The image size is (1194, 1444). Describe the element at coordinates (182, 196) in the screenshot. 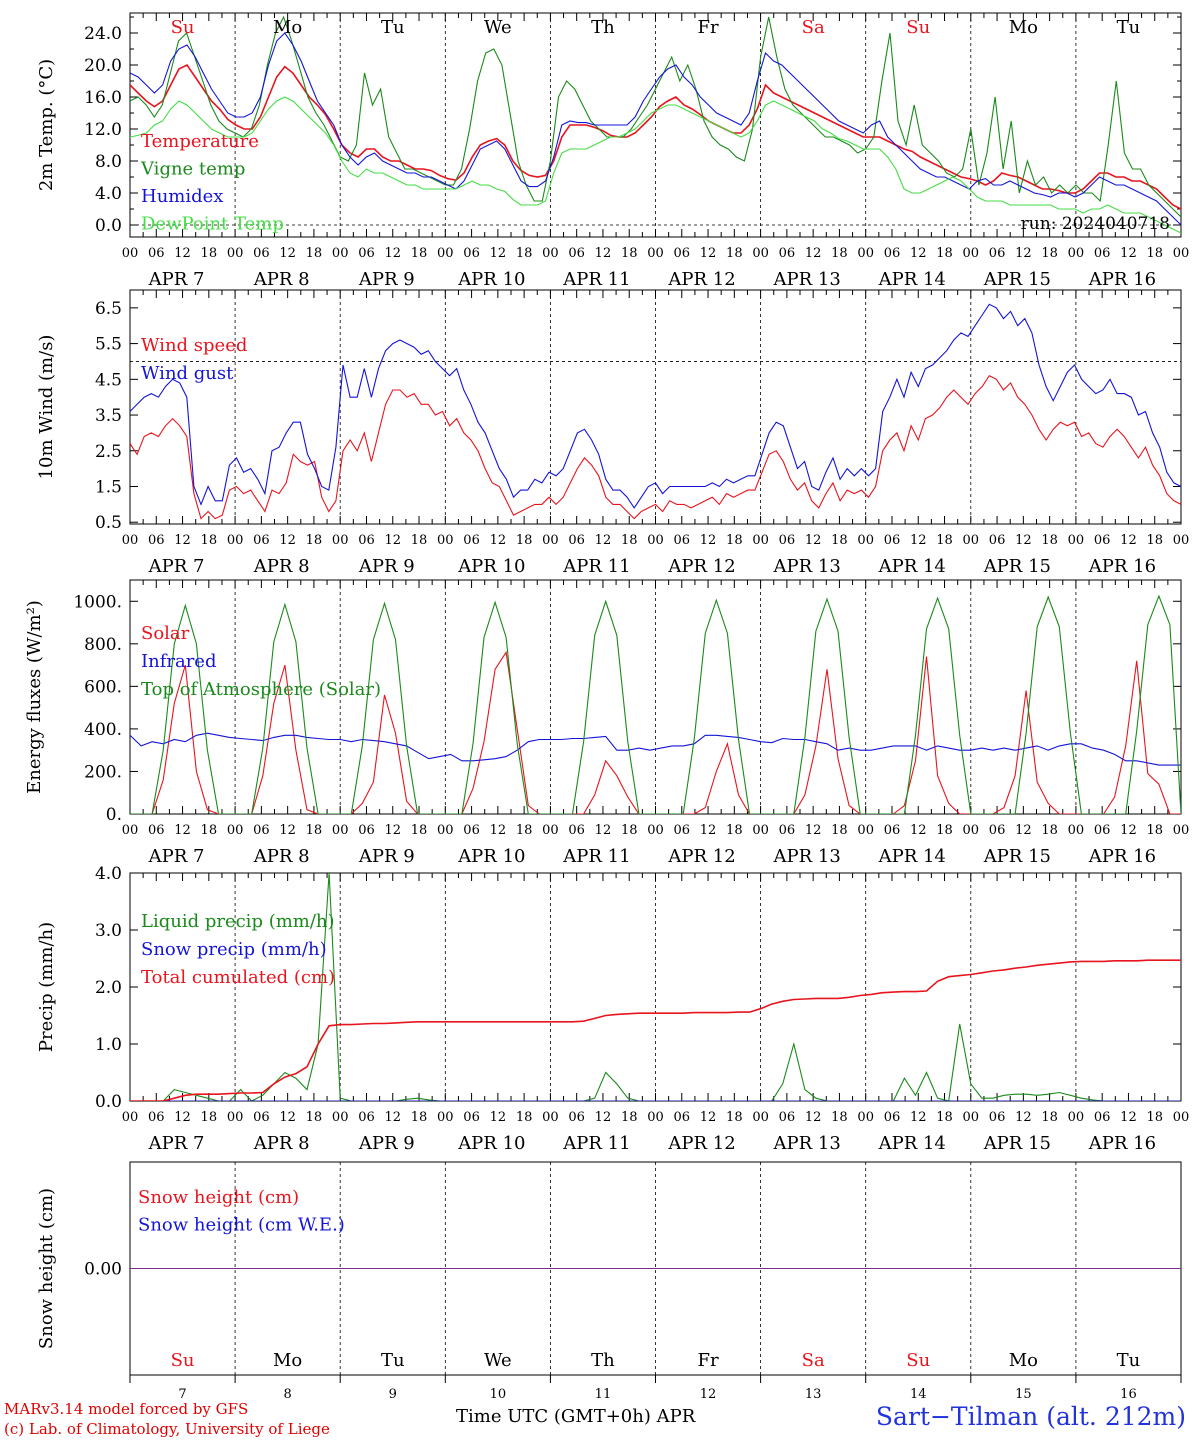

I see `legend-entry: Humidex` at that location.